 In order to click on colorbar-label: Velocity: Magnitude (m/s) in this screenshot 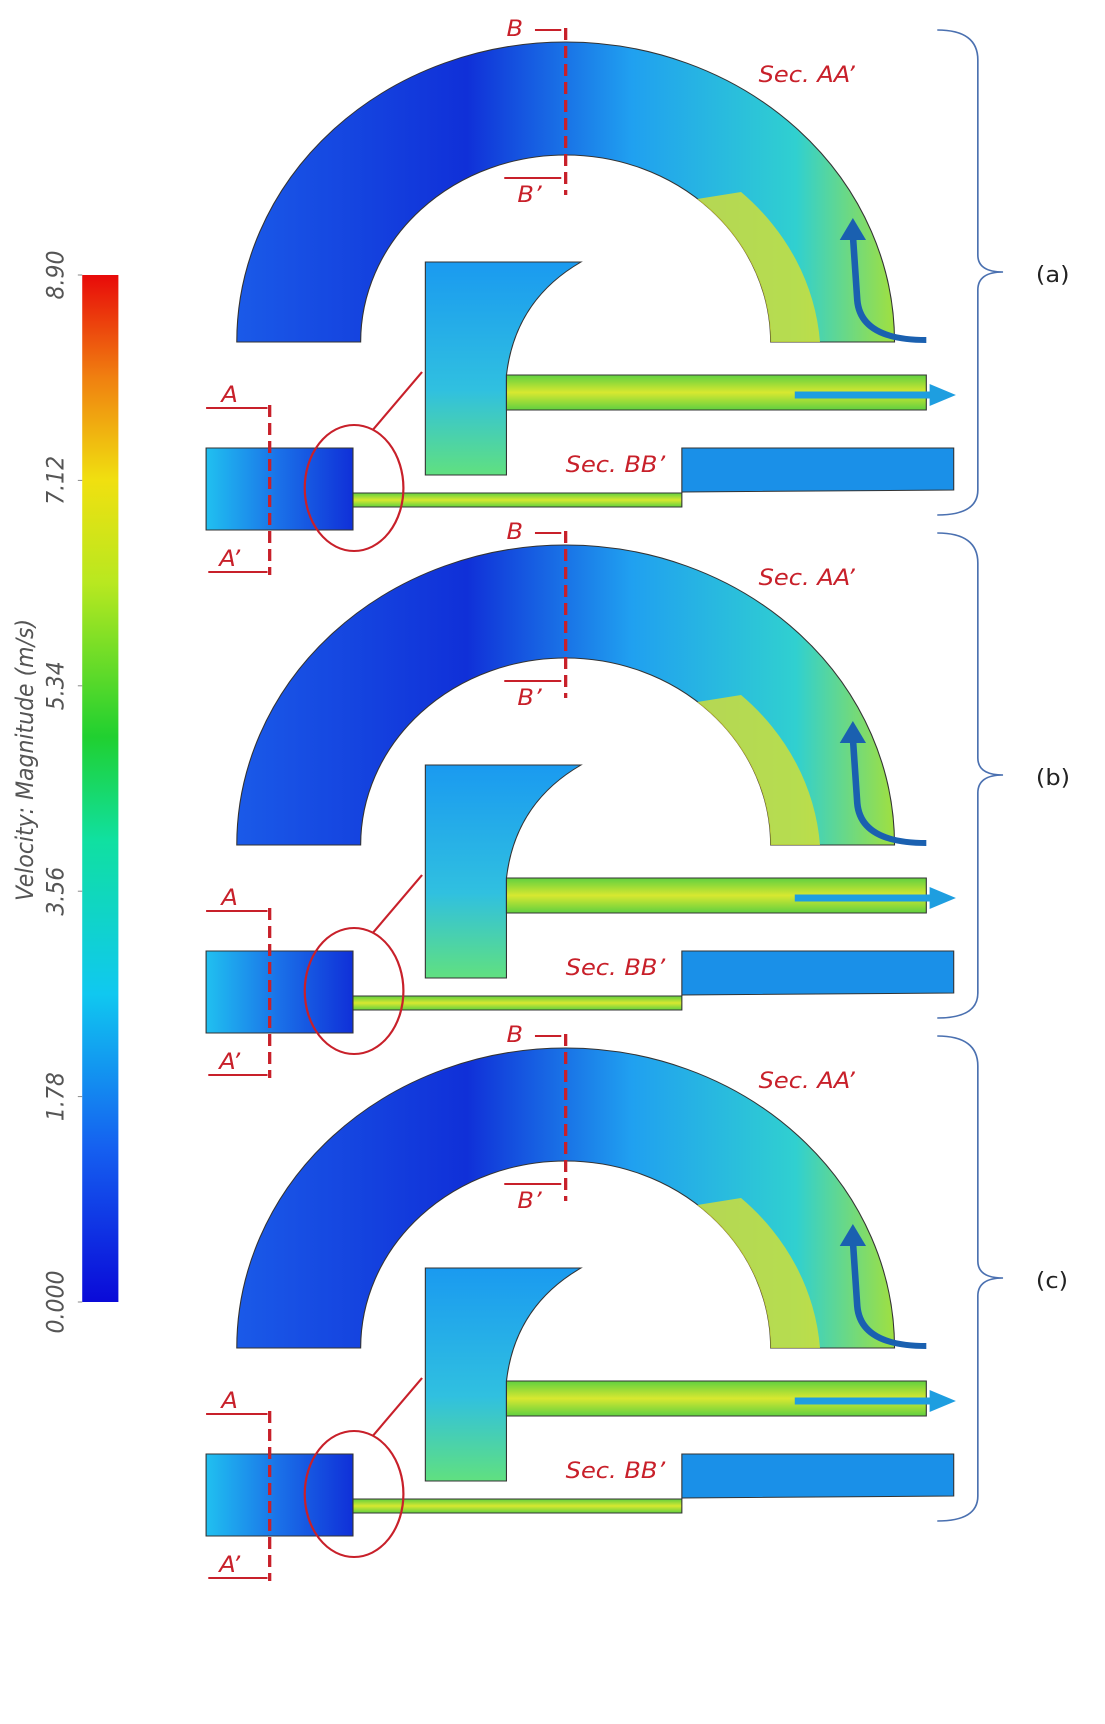, I will do `click(25, 760)`.